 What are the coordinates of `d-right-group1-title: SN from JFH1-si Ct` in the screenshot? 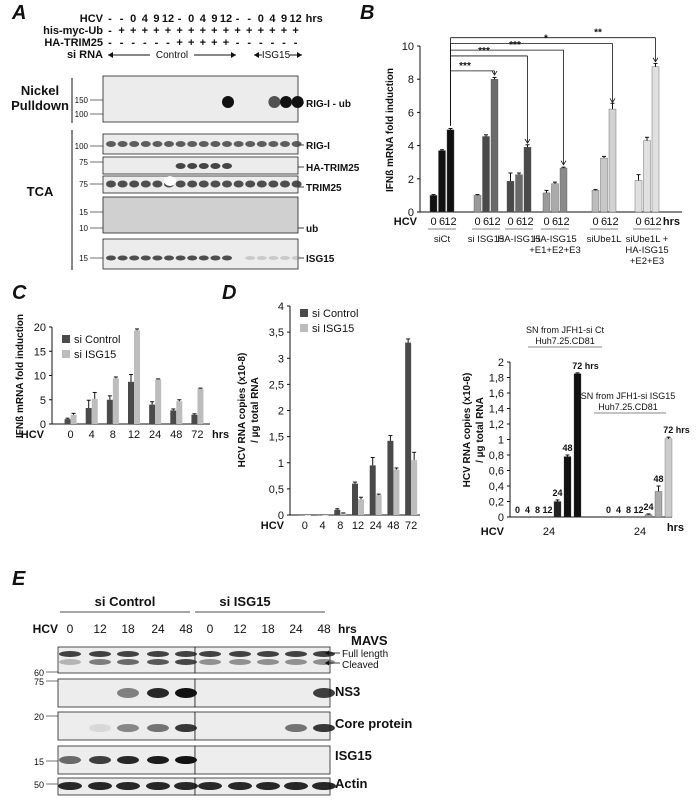 It's located at (565, 330).